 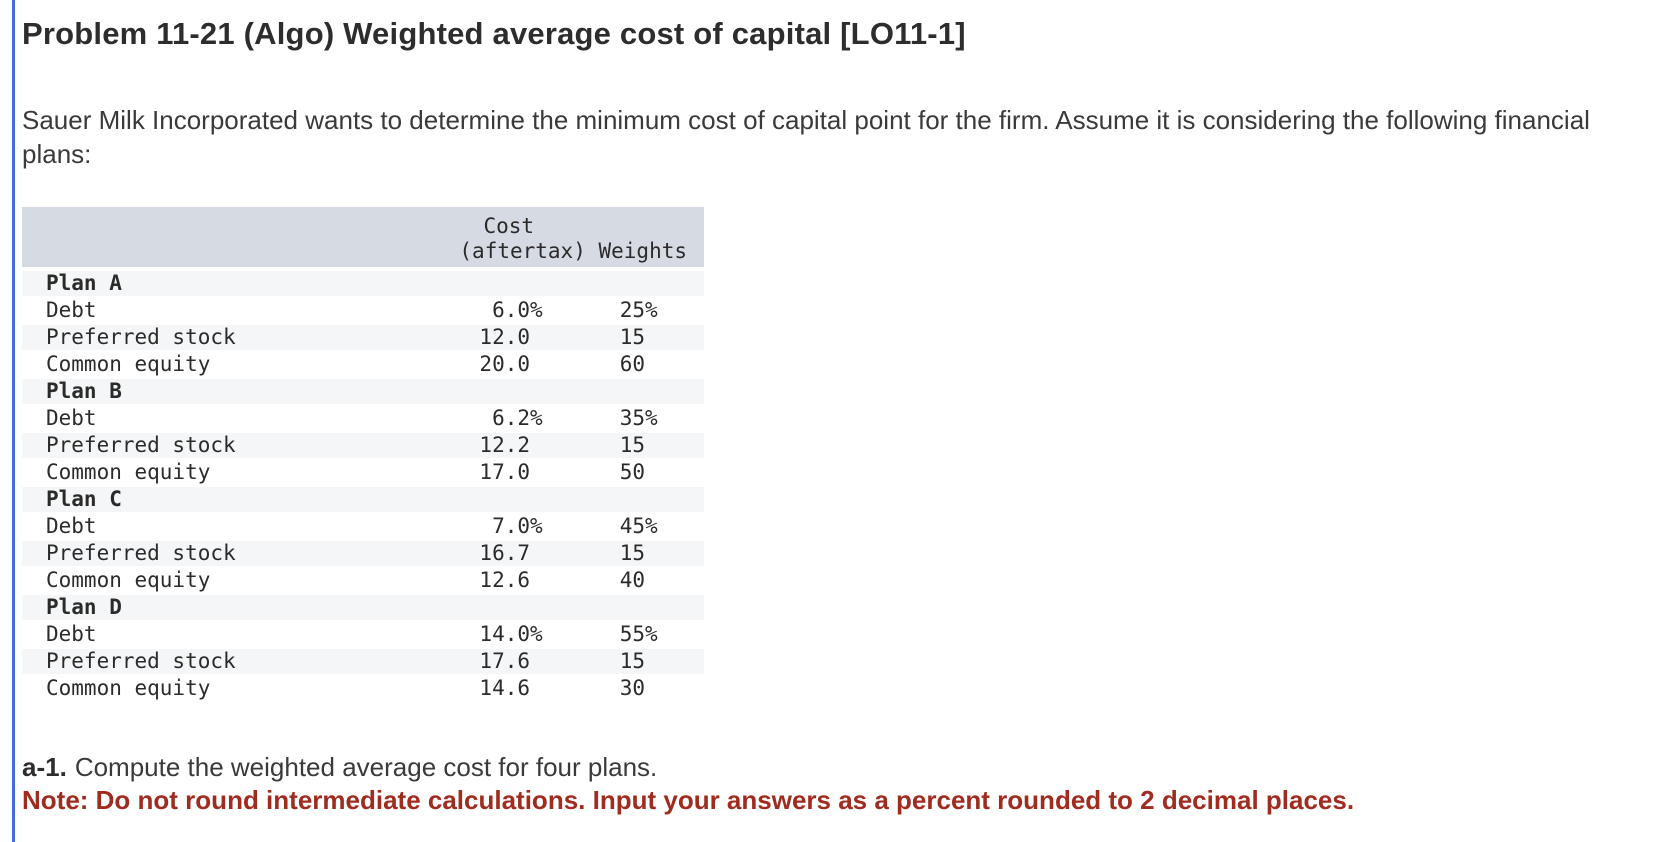 I want to click on weight-cell: 40, so click(x=625, y=581).